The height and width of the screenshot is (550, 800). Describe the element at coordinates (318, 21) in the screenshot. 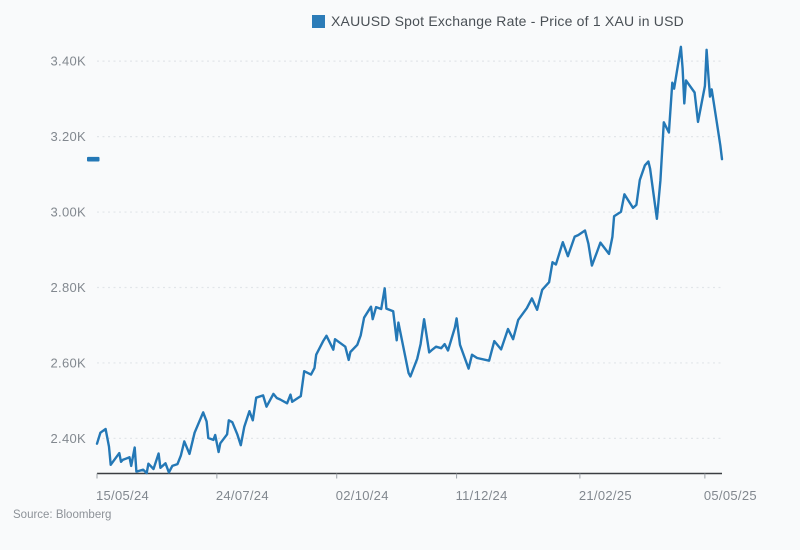

I see `legend-swatch-icon` at that location.